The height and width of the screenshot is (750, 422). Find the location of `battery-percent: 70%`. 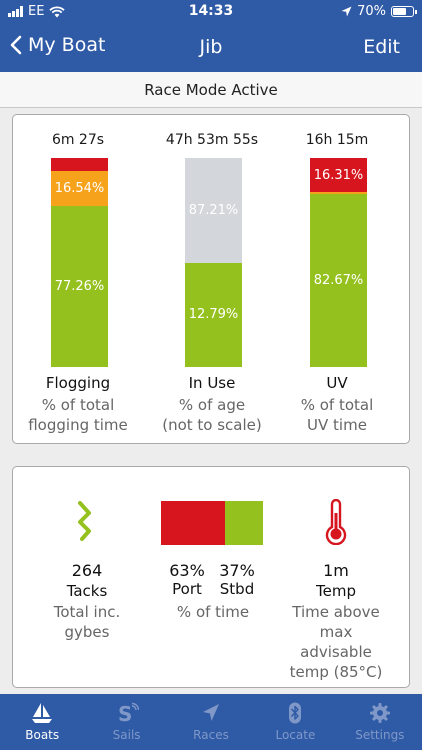

battery-percent: 70% is located at coordinates (371, 11).